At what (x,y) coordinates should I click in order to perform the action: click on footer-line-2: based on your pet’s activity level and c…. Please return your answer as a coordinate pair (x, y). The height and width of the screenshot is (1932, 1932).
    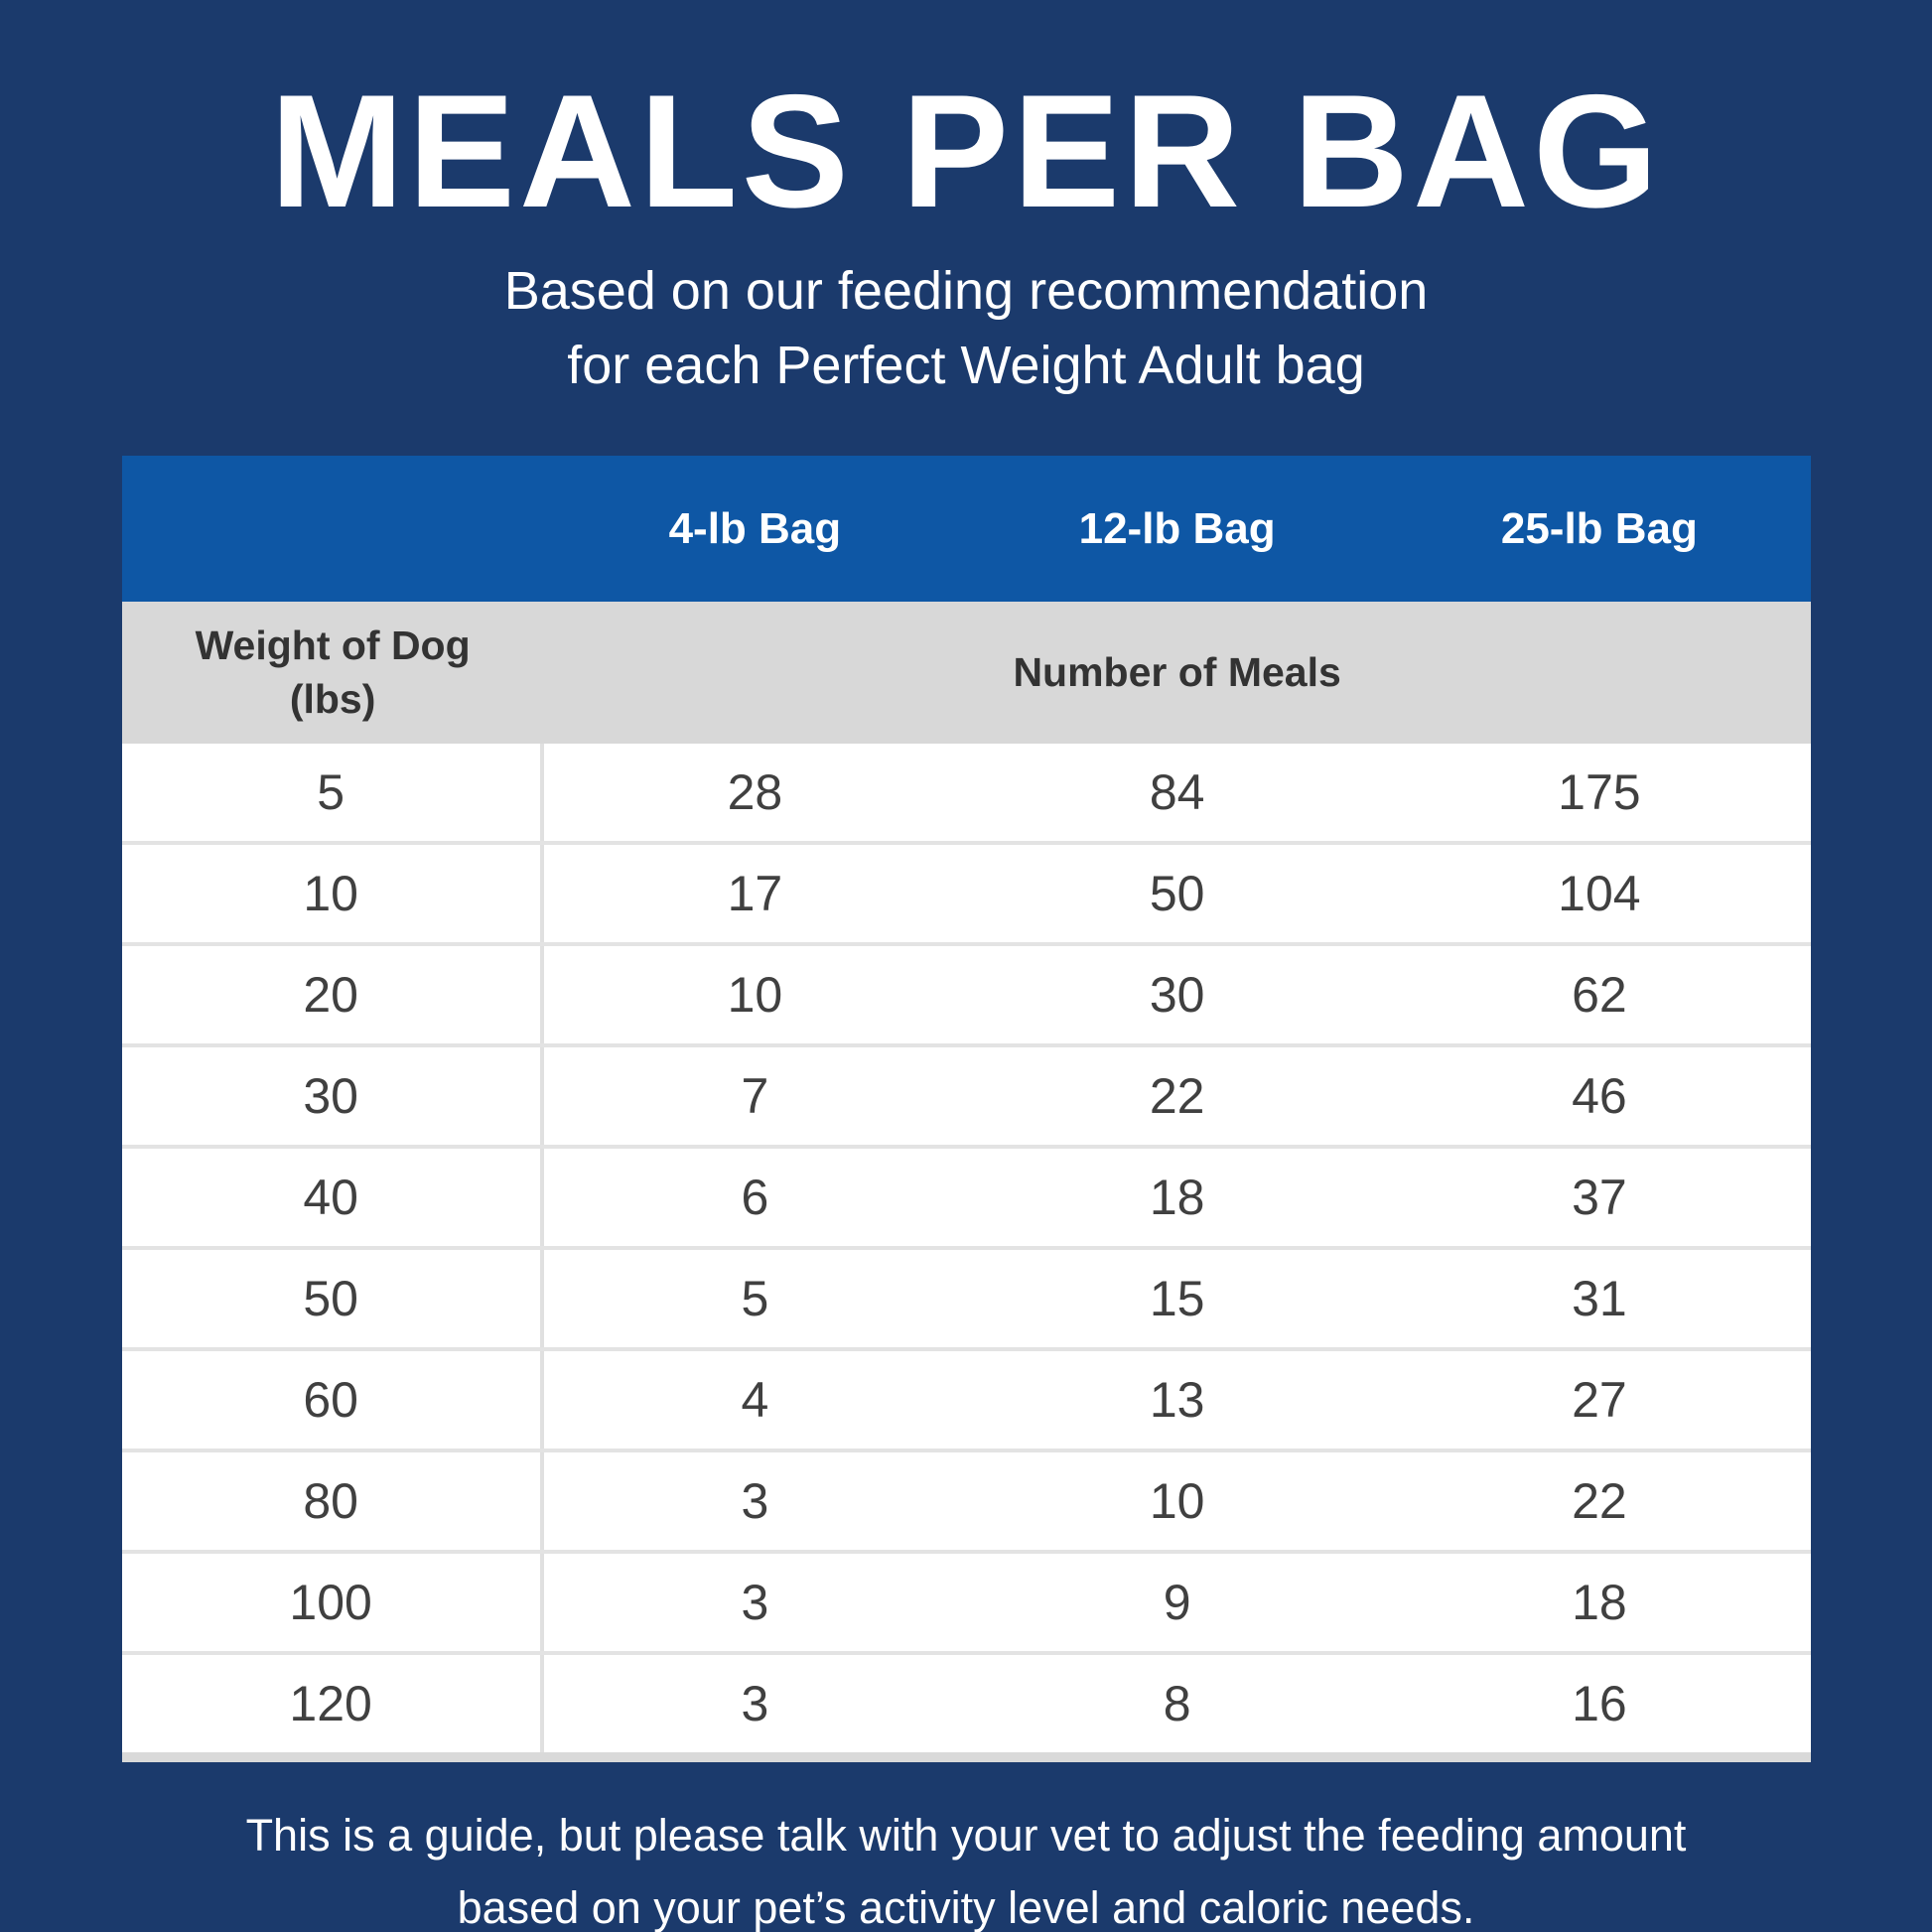
    Looking at the image, I should click on (966, 1907).